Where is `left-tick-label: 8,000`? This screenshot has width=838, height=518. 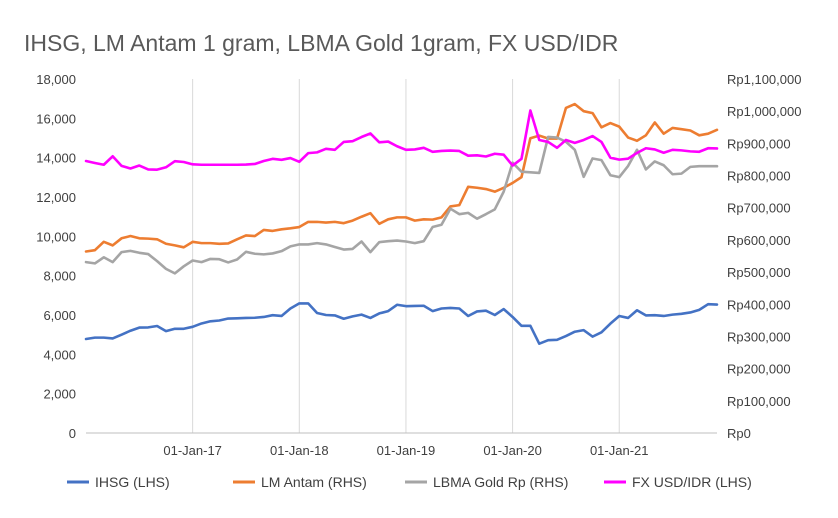 left-tick-label: 8,000 is located at coordinates (59, 276).